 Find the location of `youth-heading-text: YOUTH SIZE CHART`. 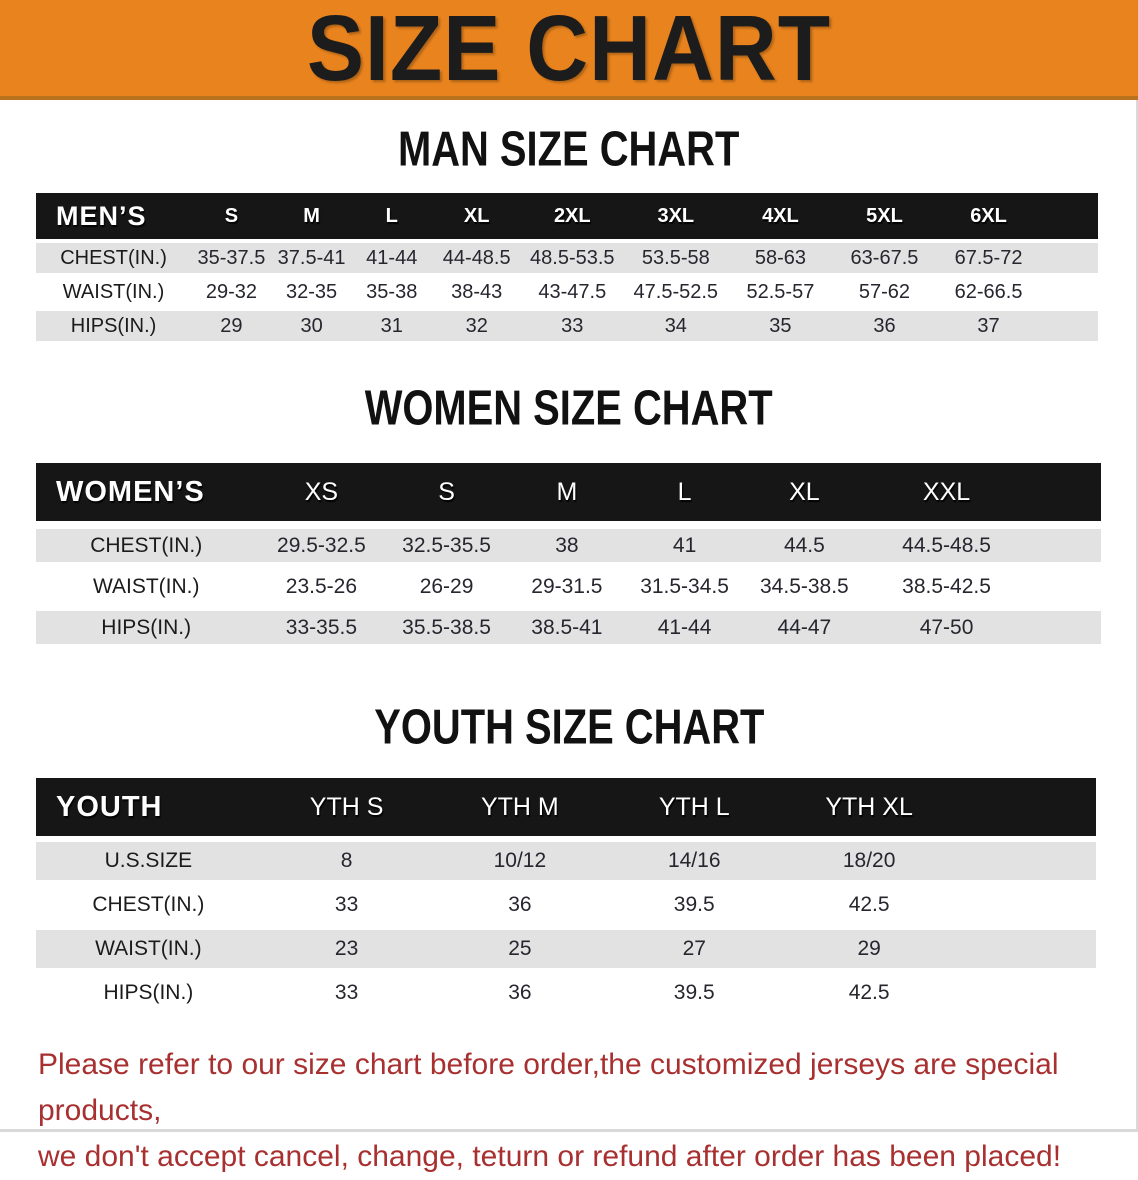

youth-heading-text: YOUTH SIZE CHART is located at coordinates (569, 726).